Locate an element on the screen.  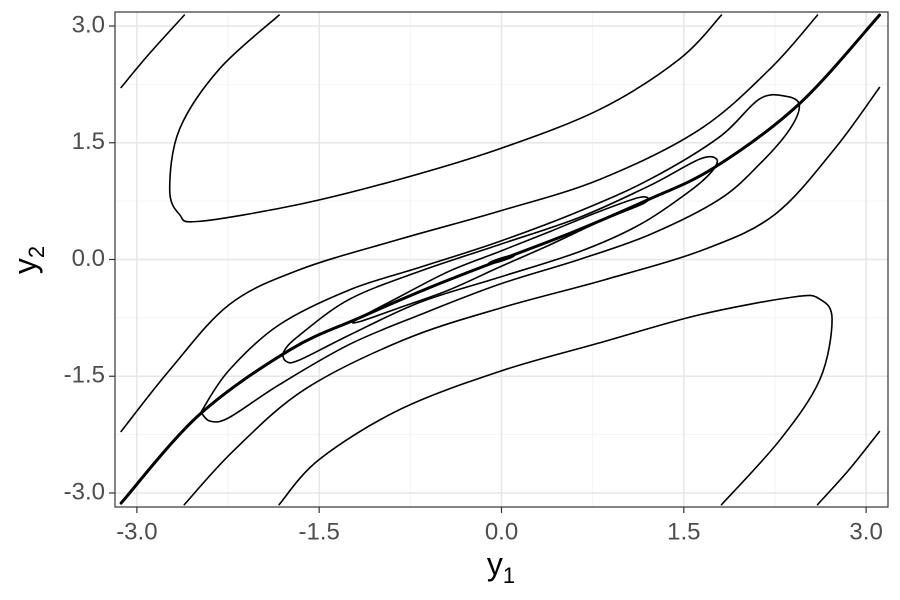
y-axis-title-sub: 2 is located at coordinates (36, 252).